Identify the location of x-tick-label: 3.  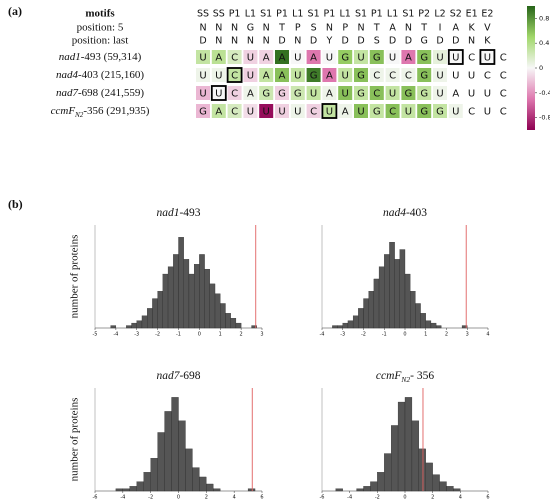
(467, 335).